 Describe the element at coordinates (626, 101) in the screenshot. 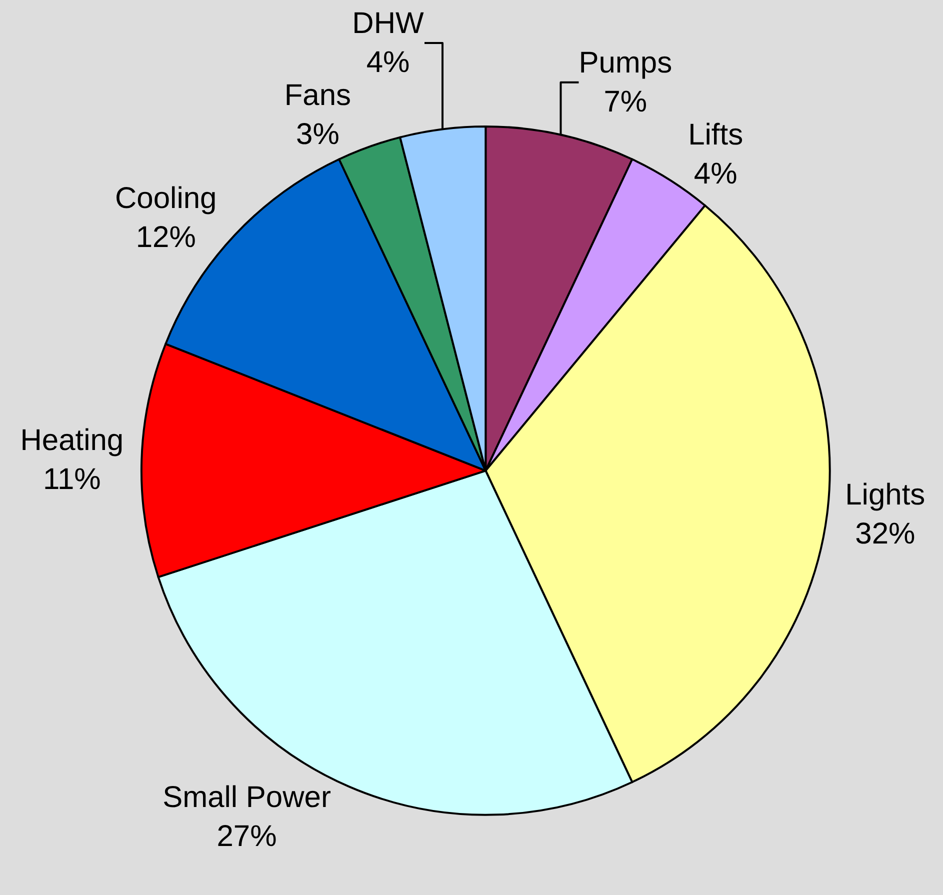

I see `data-label: 7%` at that location.